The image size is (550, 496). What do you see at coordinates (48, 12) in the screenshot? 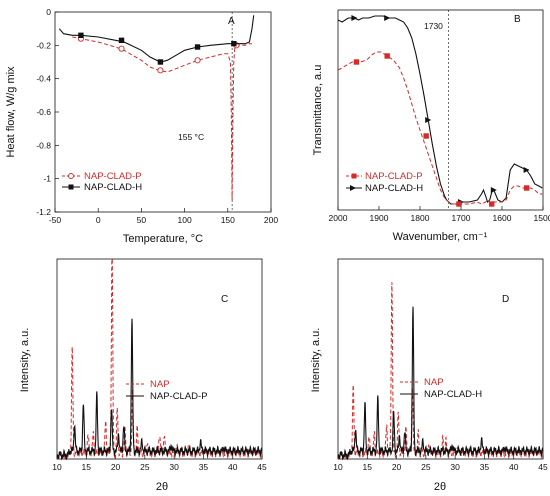
I see `panel-a-ytick-label: 0` at bounding box center [48, 12].